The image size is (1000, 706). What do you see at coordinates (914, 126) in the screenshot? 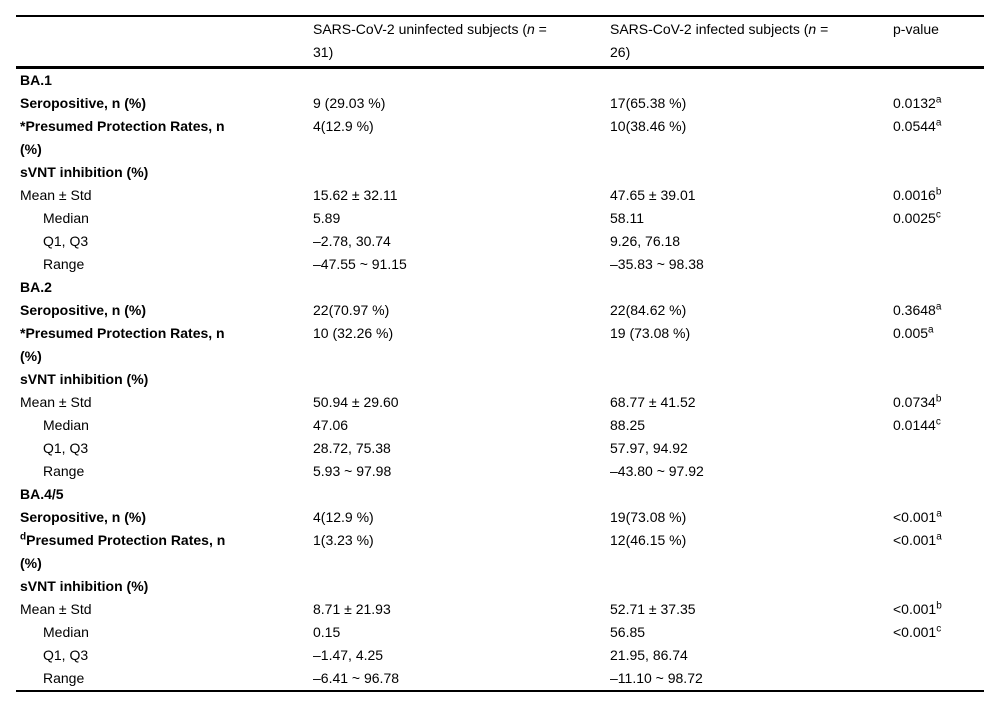
I see `p-value-text: 0.0544` at bounding box center [914, 126].